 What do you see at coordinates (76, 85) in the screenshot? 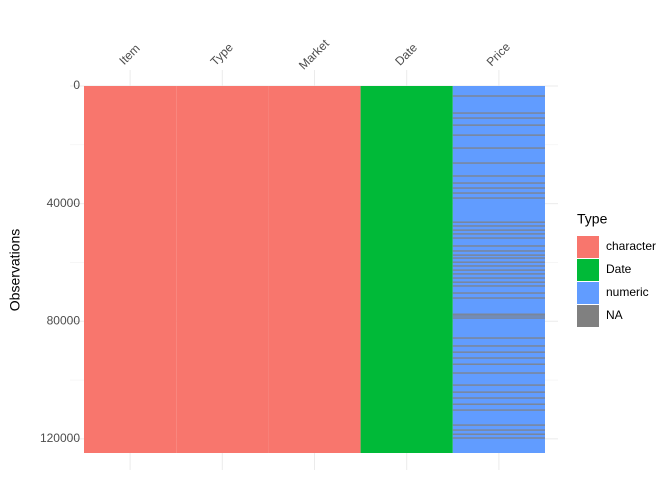
I see `y-tick-label: 0` at bounding box center [76, 85].